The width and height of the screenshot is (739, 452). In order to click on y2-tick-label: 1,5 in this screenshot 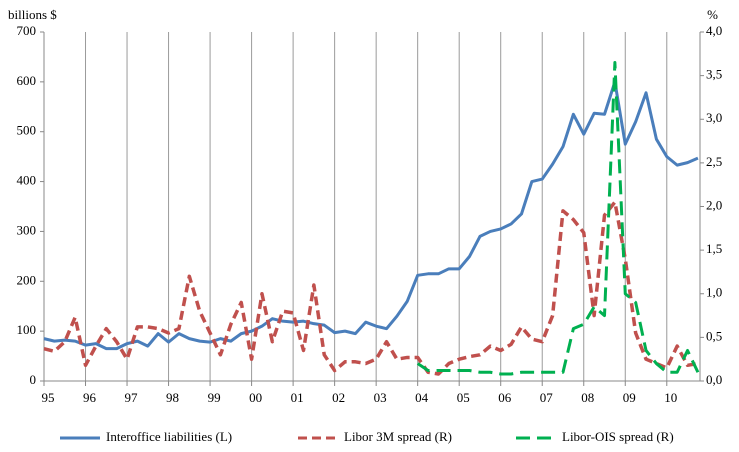, I will do `click(714, 248)`.